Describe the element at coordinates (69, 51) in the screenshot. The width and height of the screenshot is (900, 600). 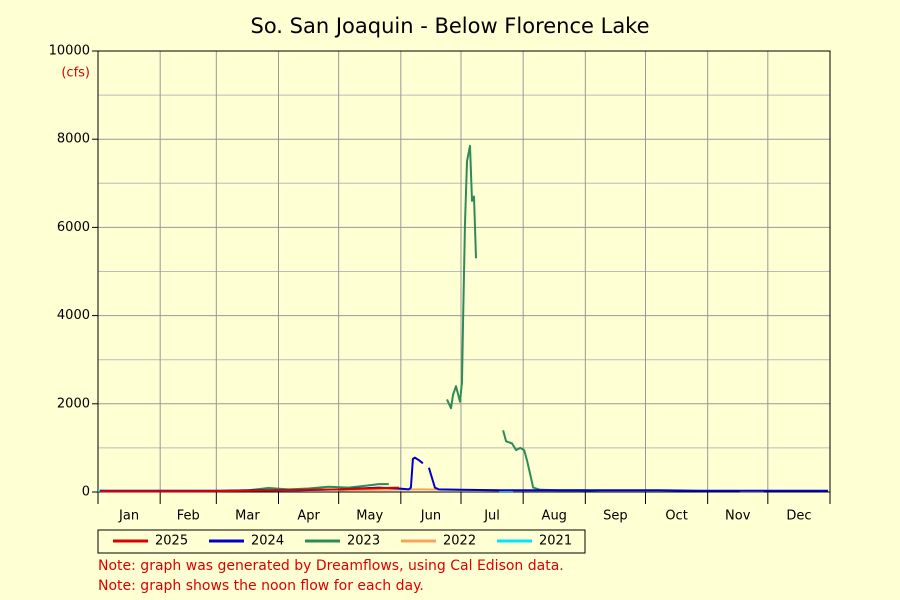
I see `y-tick-label: 10000` at that location.